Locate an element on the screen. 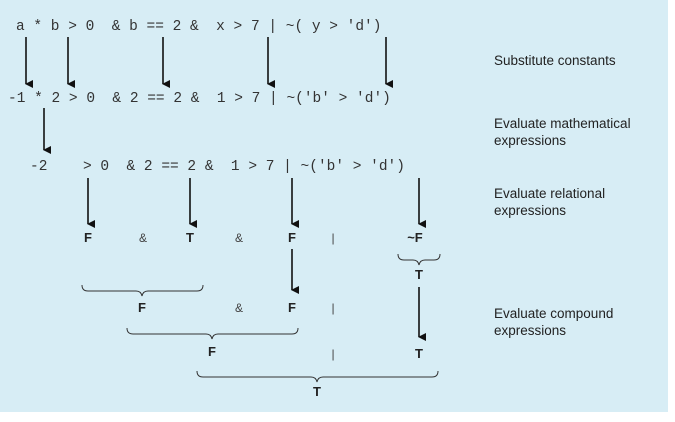 The image size is (675, 422). result-and-1: F is located at coordinates (142, 307).